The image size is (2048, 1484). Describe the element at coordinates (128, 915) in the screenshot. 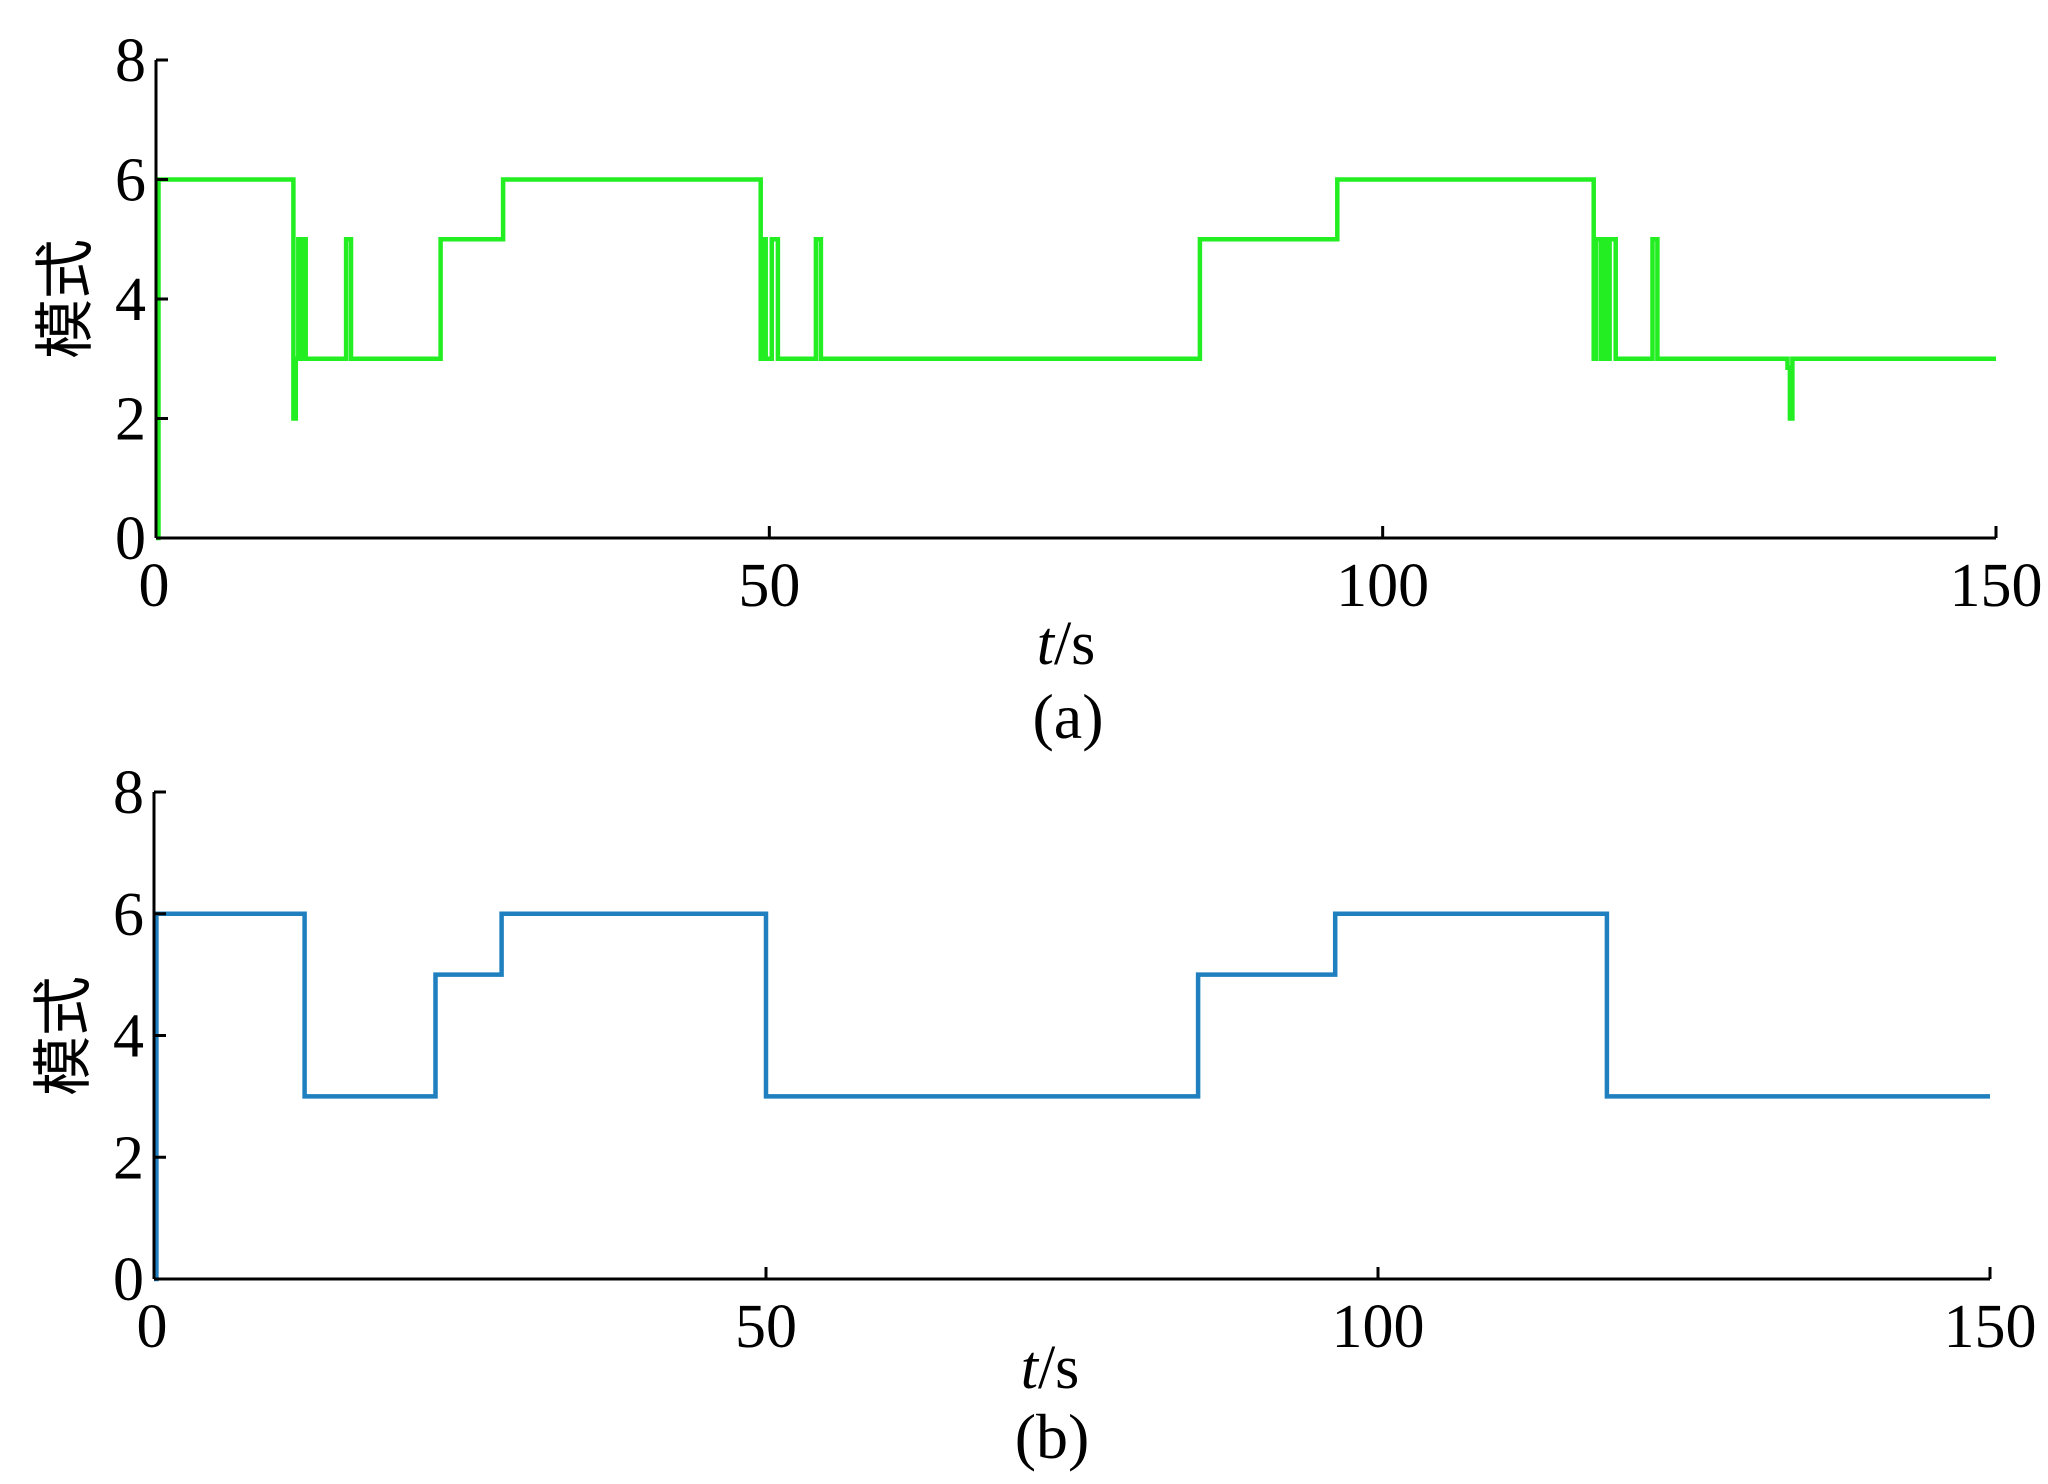

I see `panel-b-ytick-label-6: 6` at that location.